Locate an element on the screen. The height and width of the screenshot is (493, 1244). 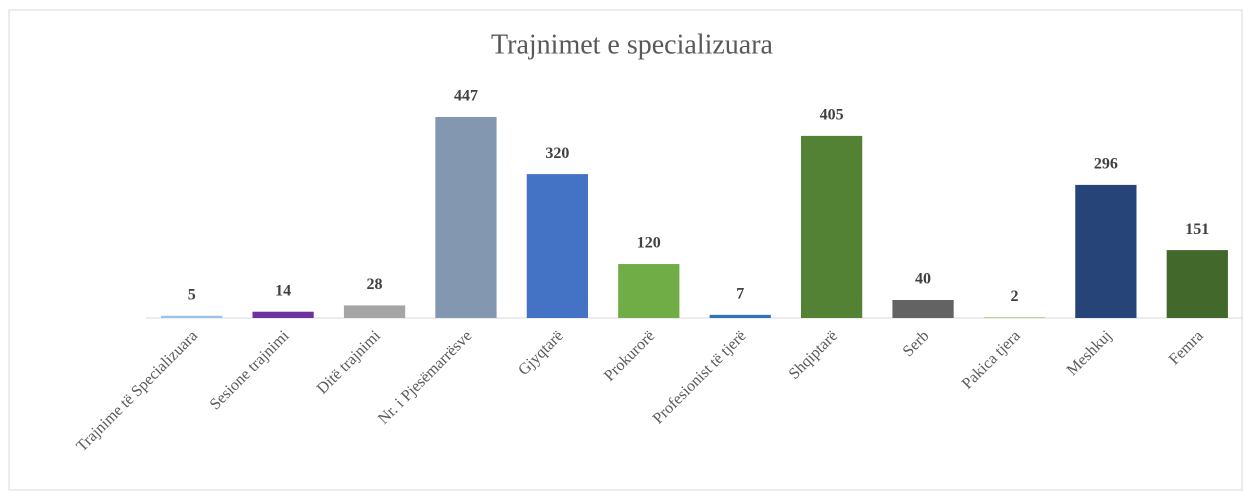
chart-title: Trajnimet e specializuara is located at coordinates (632, 44).